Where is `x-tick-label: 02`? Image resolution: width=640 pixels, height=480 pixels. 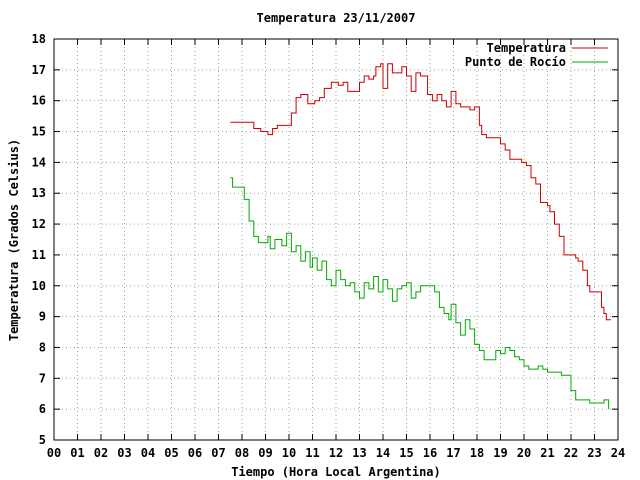 x-tick-label: 02 is located at coordinates (101, 453).